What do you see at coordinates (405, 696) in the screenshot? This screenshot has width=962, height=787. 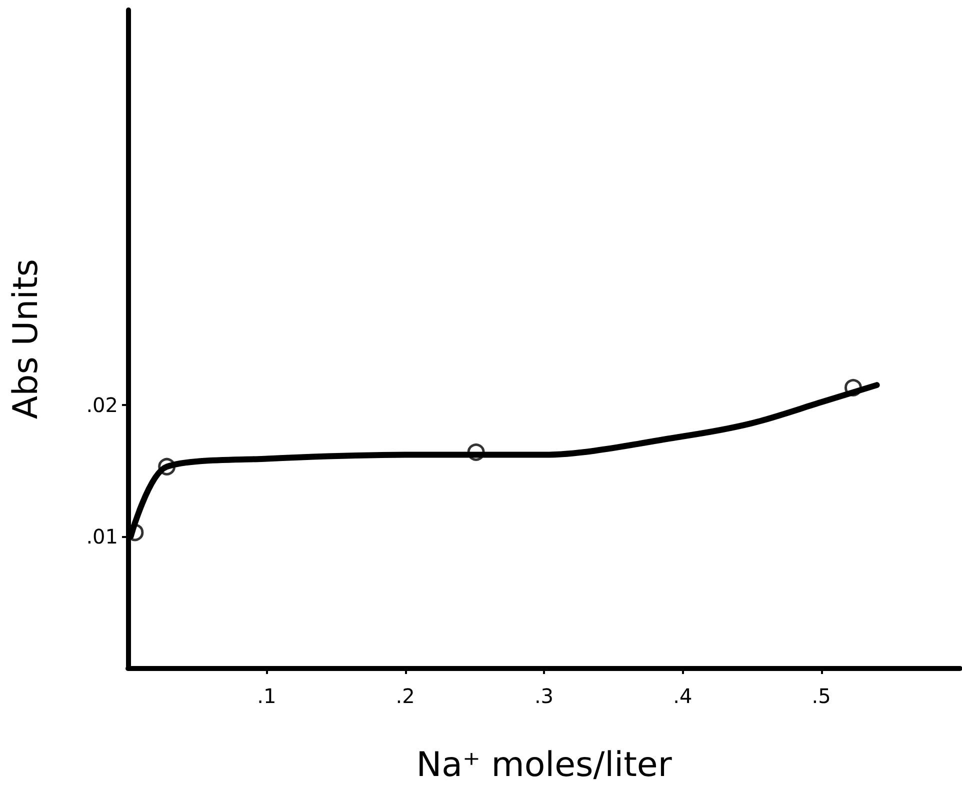 I see `x-tick-label: .2` at bounding box center [405, 696].